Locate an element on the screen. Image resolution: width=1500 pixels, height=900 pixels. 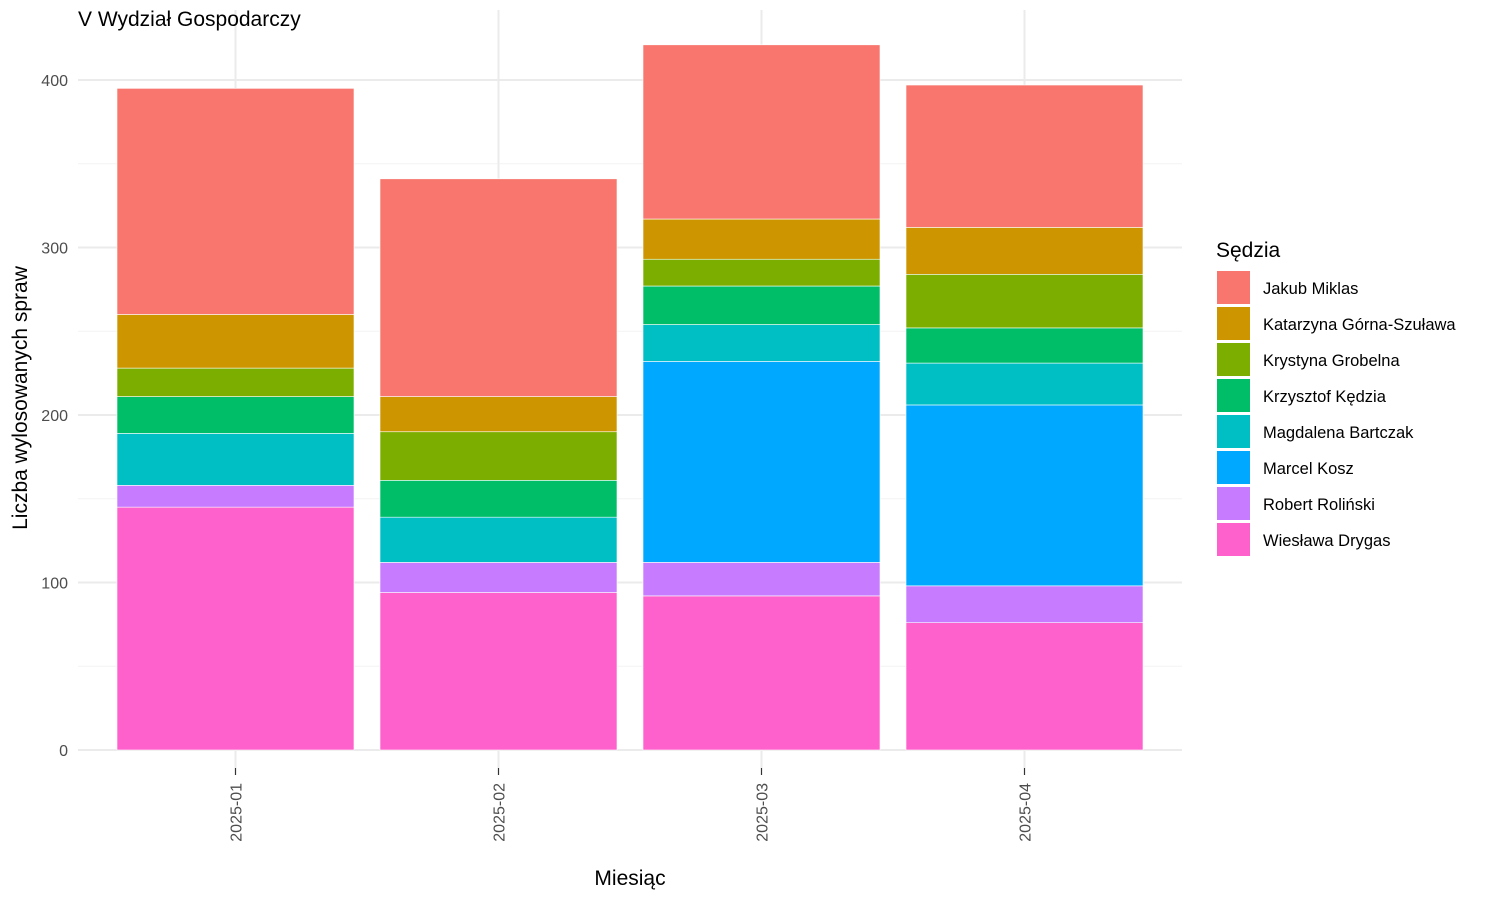
legend-title: Sędzia is located at coordinates (1248, 250).